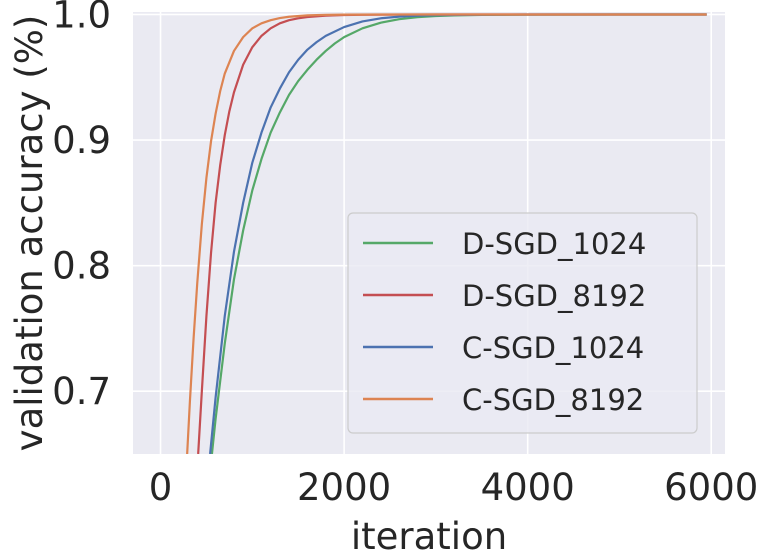  I want to click on y-tick-label: 0.9, so click(81, 140).